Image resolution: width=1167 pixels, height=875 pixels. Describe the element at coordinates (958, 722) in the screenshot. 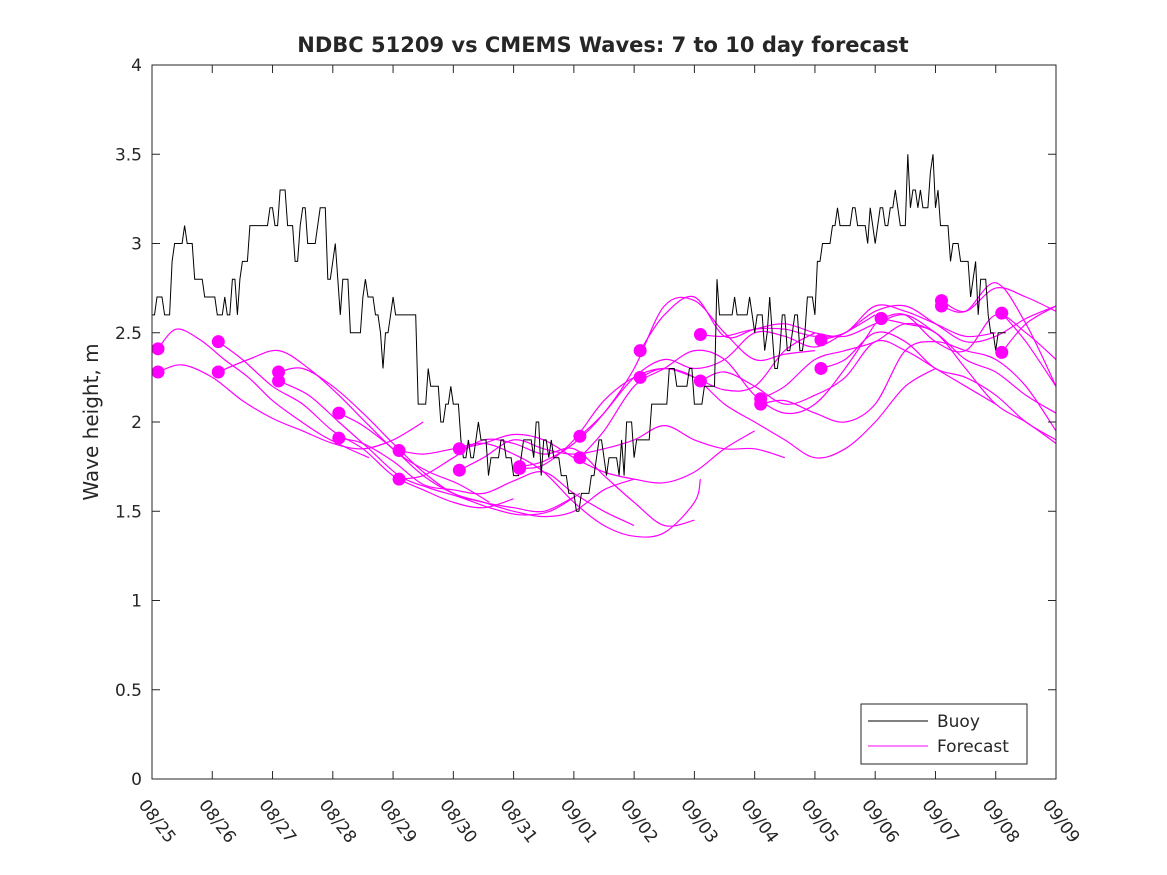

I see `legend-buoy-label: Buoy` at that location.